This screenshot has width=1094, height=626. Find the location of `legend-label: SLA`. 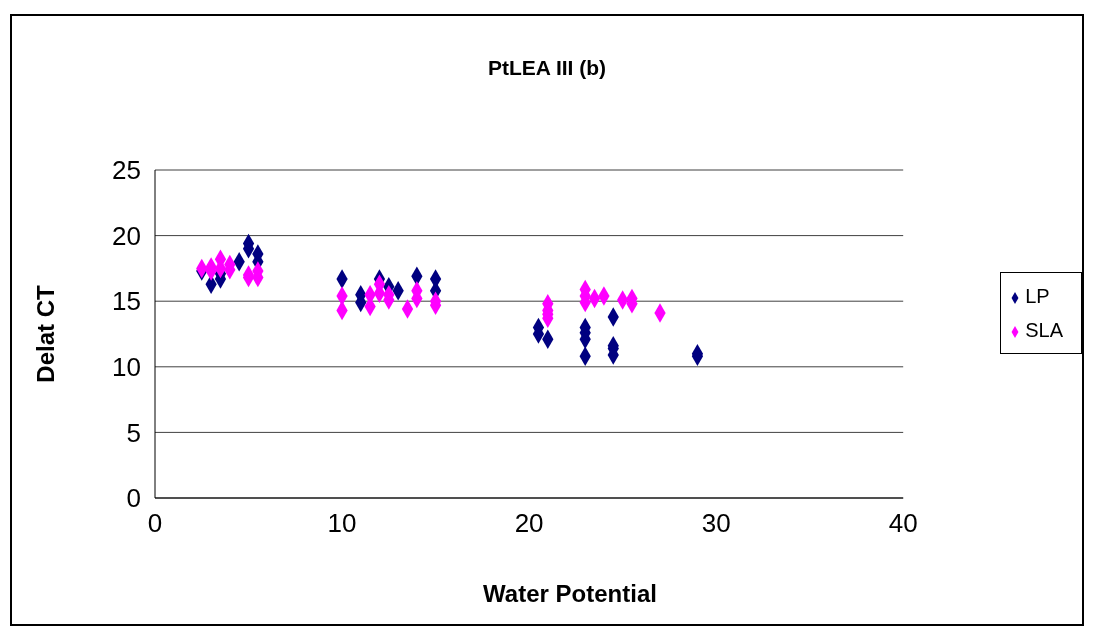

legend-label: SLA is located at coordinates (1044, 330).